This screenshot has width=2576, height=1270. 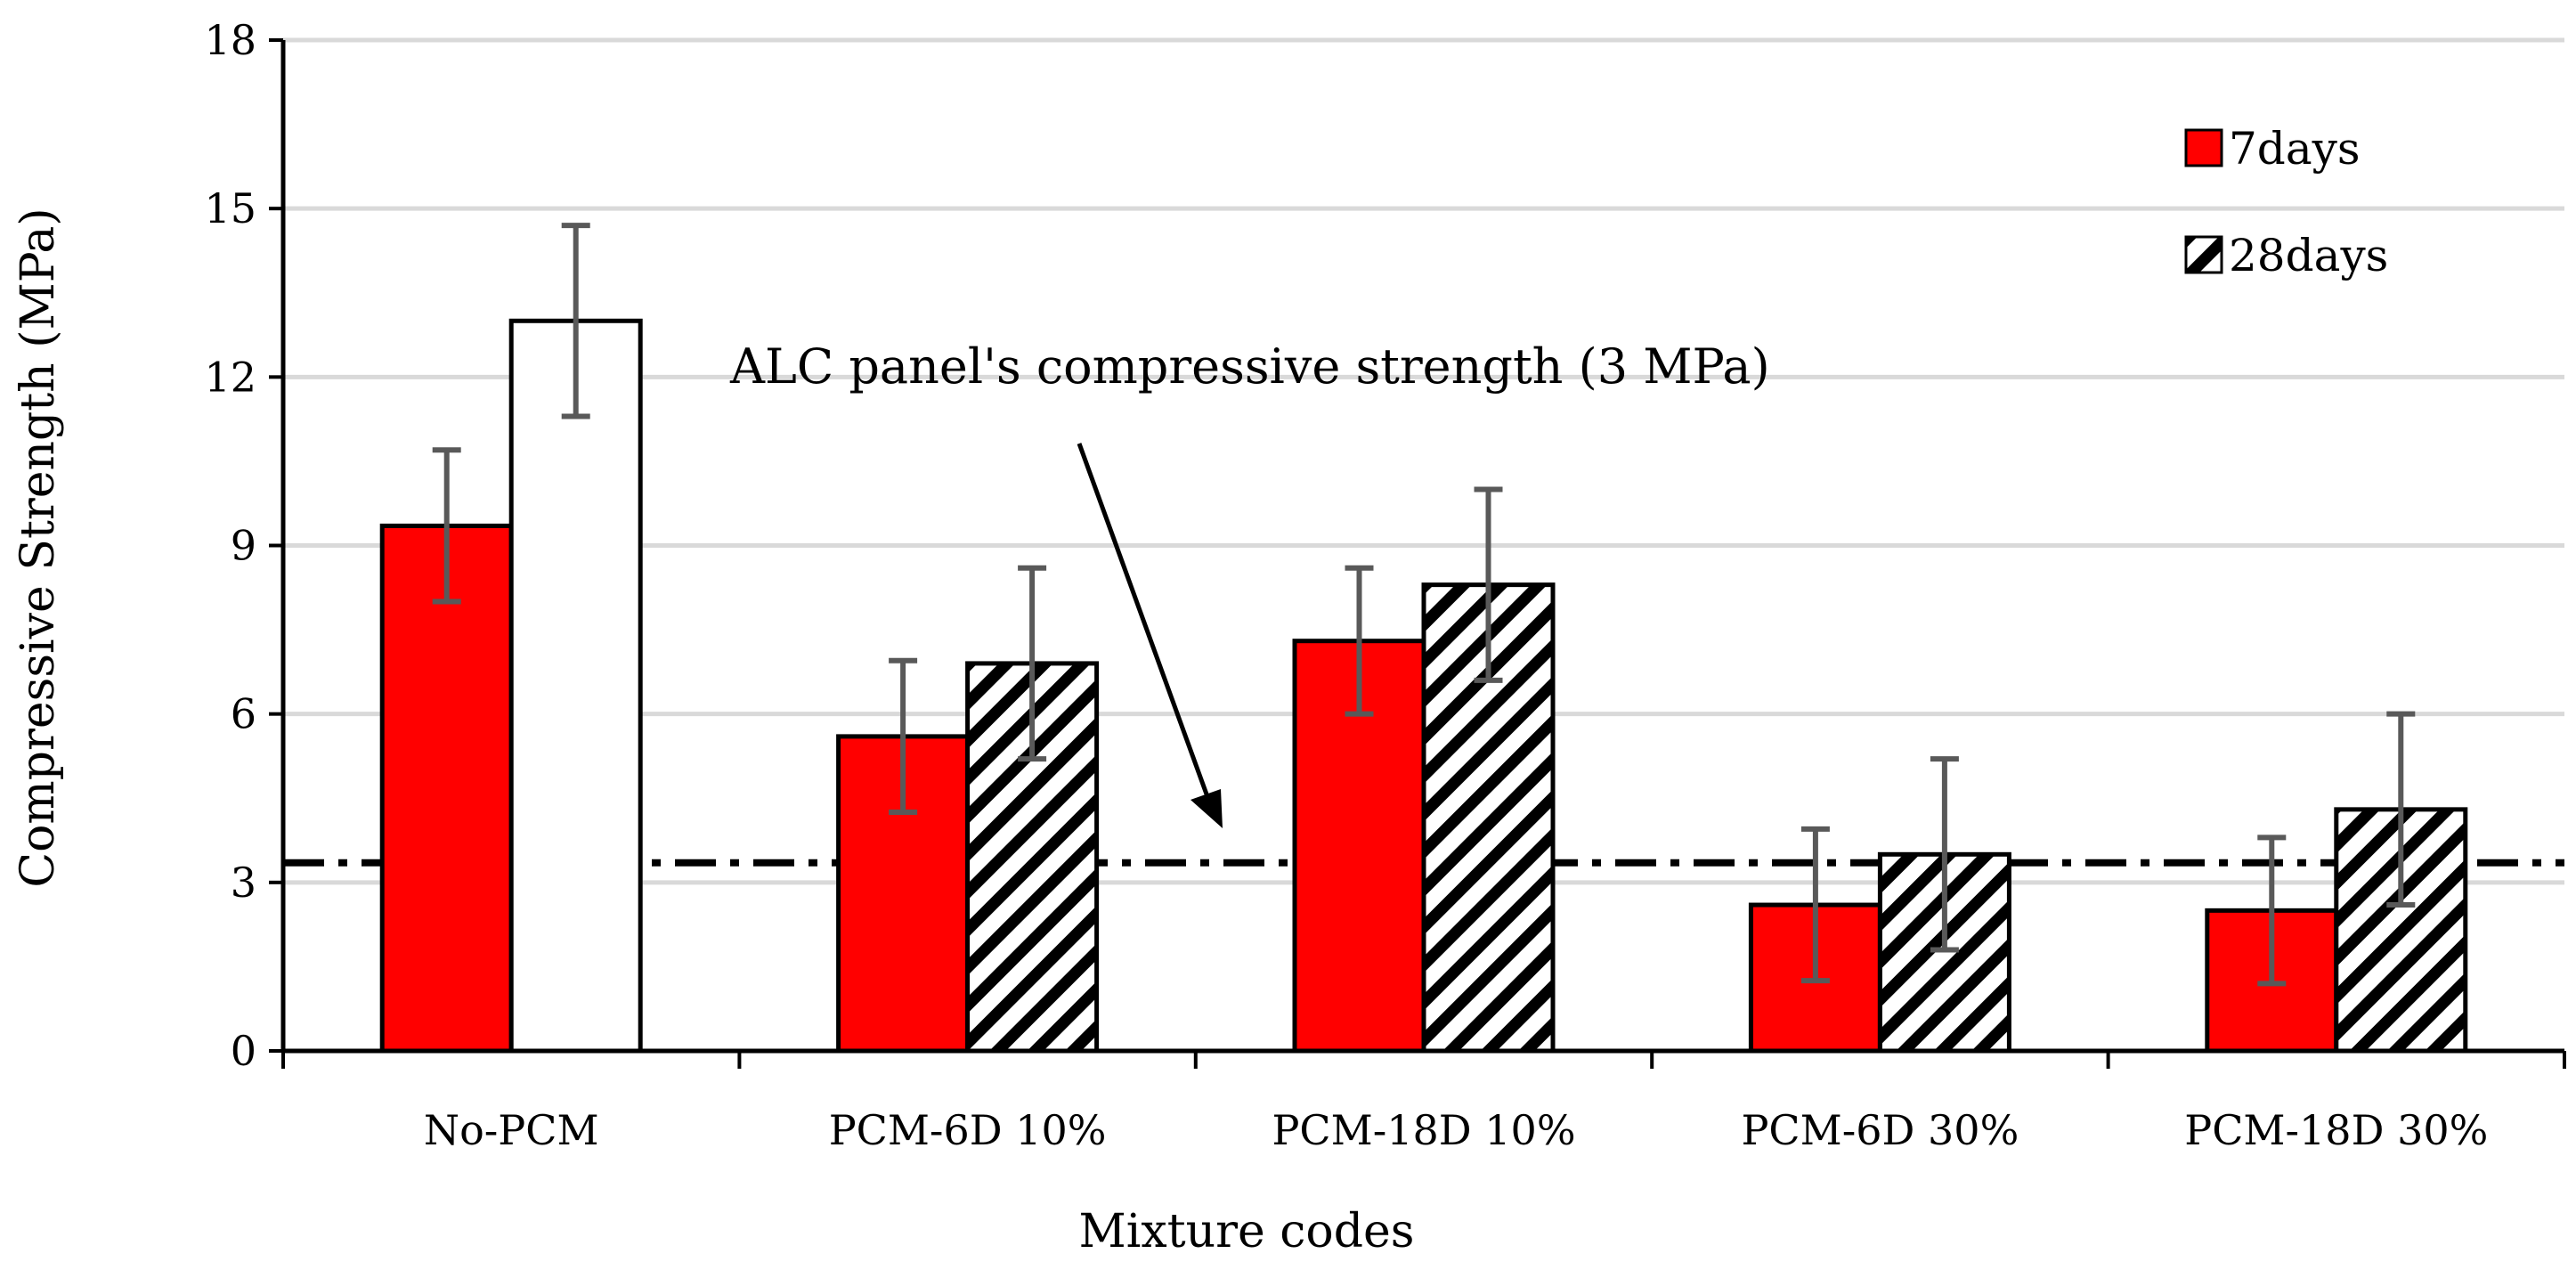 What do you see at coordinates (1144, 622) in the screenshot?
I see `annotation-arrow-line` at bounding box center [1144, 622].